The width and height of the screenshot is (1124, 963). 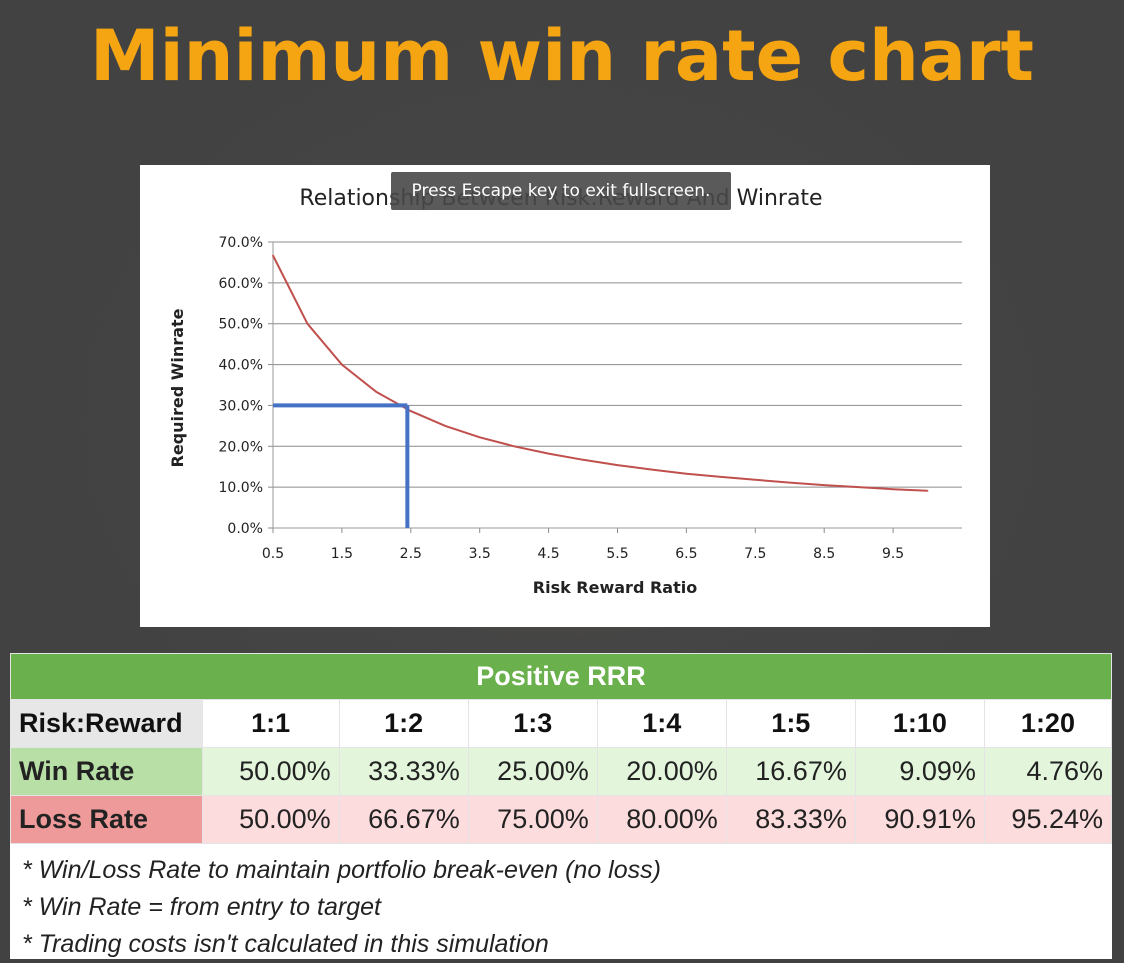 What do you see at coordinates (919, 771) in the screenshot?
I see `win-rate-cell: 9.09%` at bounding box center [919, 771].